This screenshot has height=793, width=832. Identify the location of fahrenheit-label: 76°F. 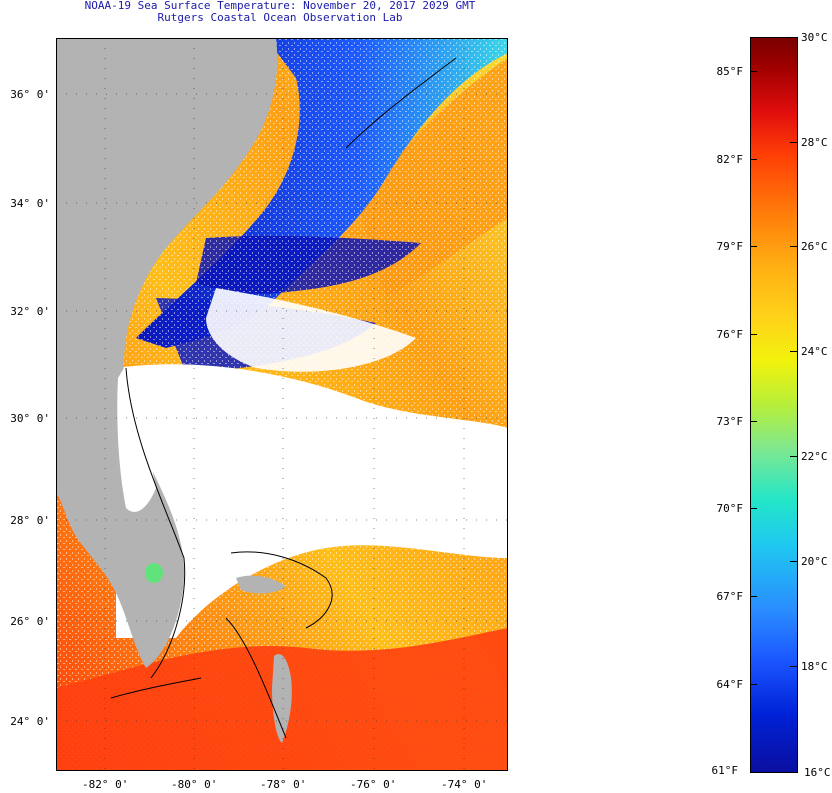
(730, 334).